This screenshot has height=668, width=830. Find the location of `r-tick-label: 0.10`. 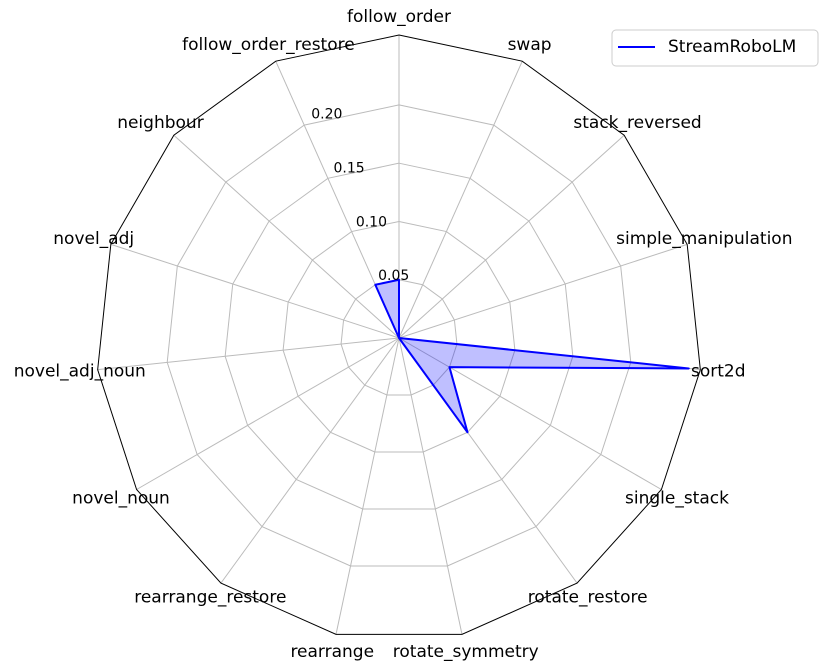

r-tick-label: 0.10 is located at coordinates (371, 222).